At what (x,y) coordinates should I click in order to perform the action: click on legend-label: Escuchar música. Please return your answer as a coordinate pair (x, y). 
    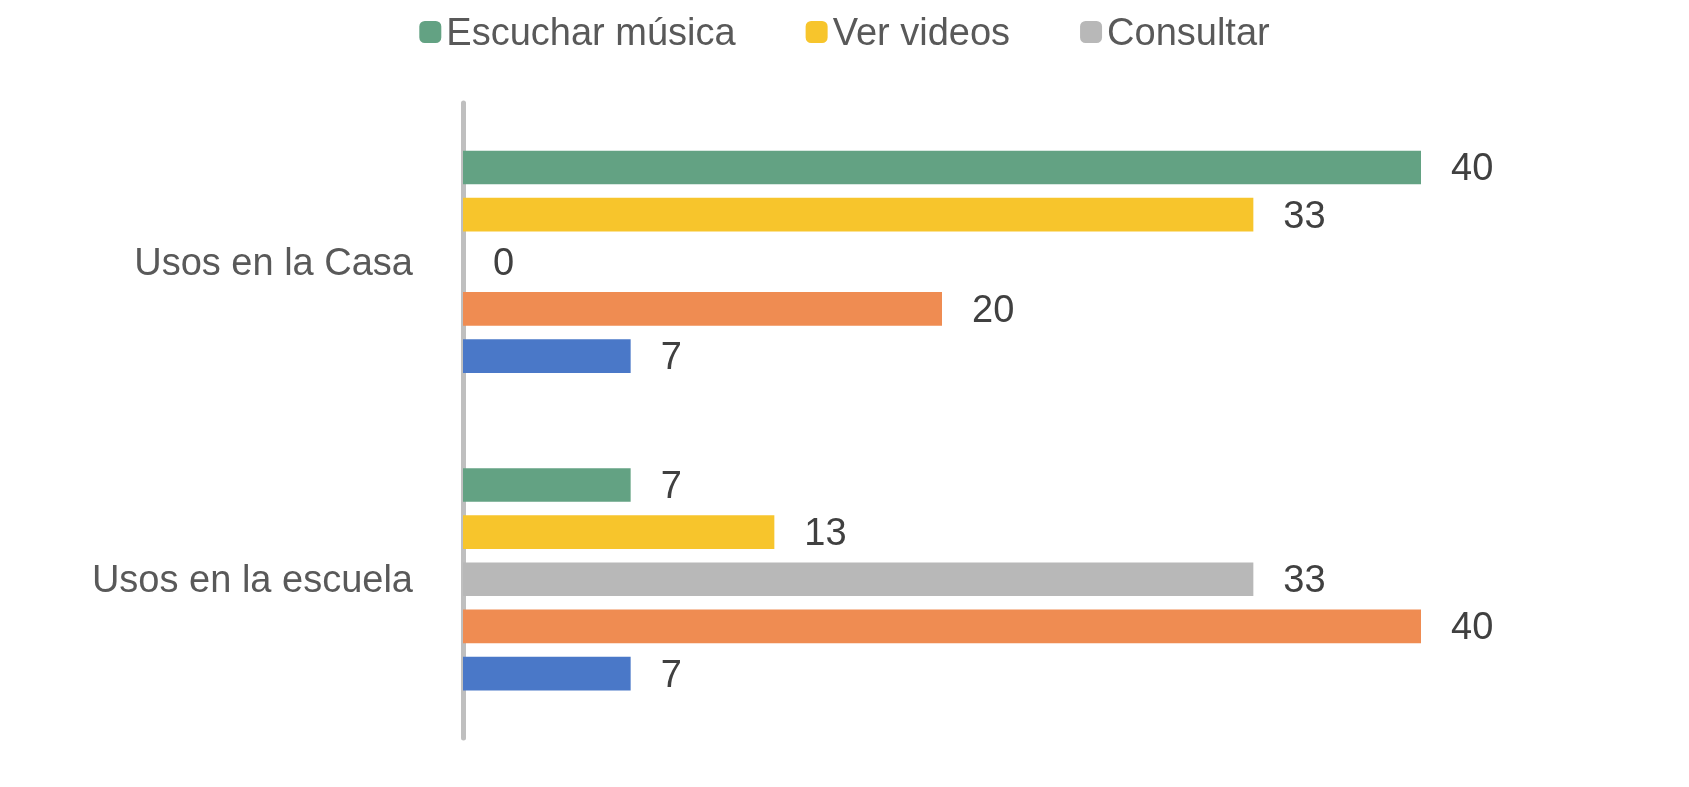
    Looking at the image, I should click on (591, 32).